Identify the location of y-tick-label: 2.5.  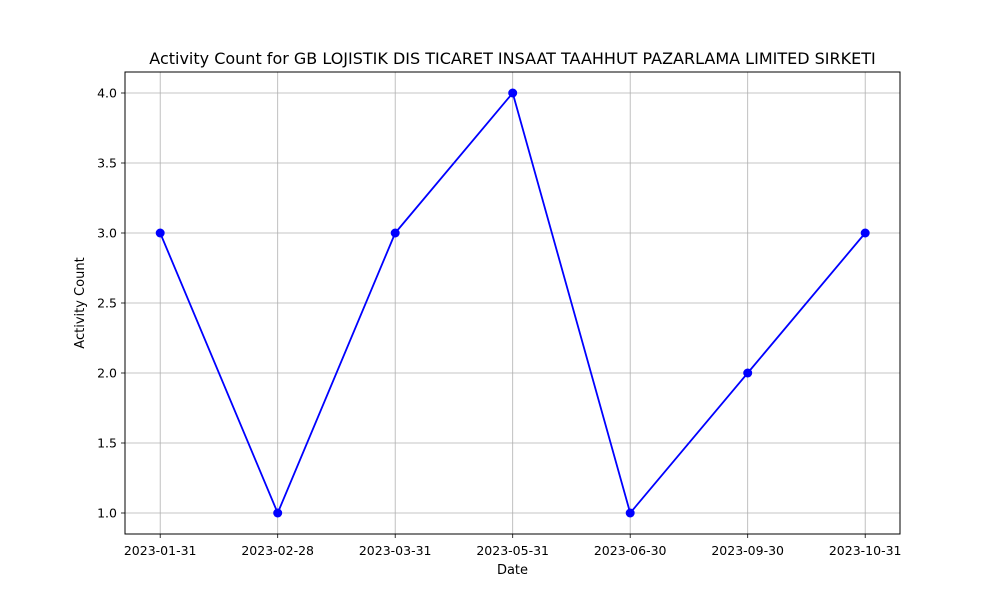
(107, 303).